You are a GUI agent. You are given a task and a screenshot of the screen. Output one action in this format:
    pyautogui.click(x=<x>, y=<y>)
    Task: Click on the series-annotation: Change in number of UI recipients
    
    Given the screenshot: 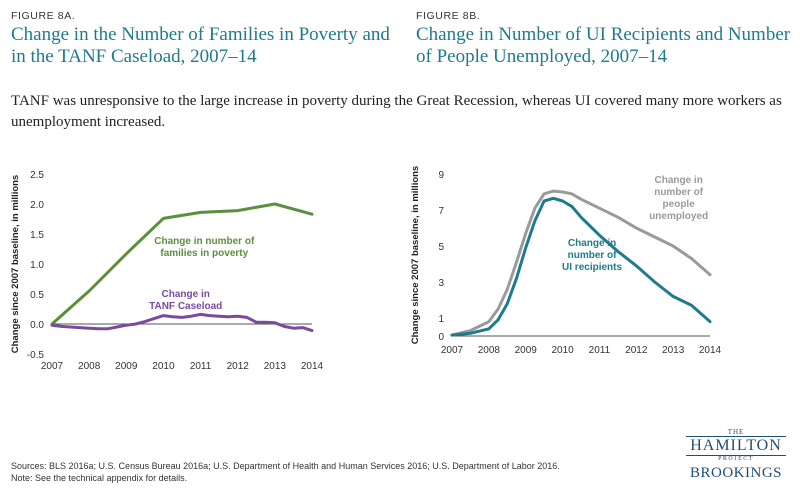 What is the action you would take?
    pyautogui.click(x=592, y=255)
    